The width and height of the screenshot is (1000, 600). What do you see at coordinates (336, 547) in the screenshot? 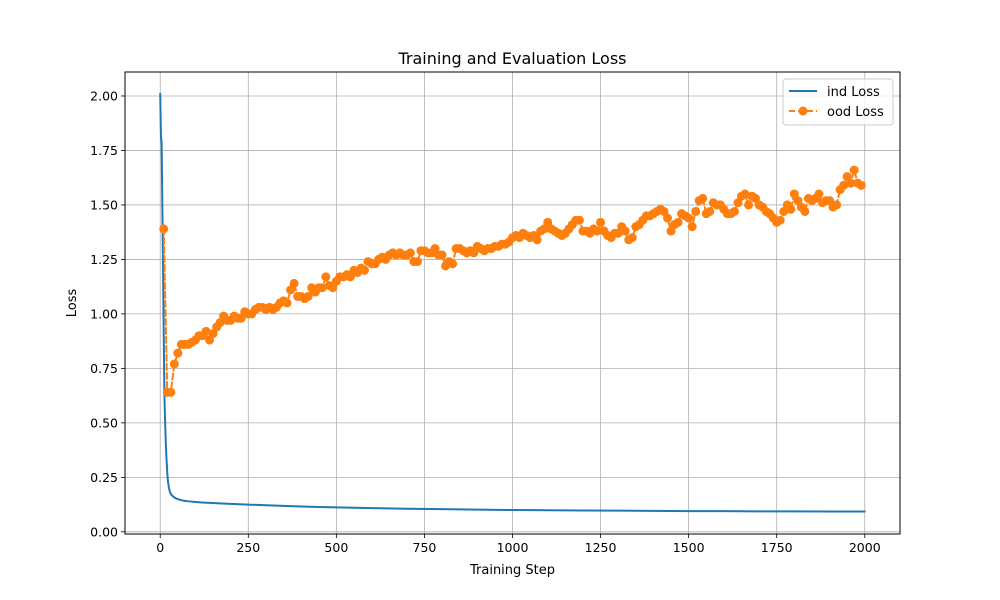
I see `x-tick-label: 500` at bounding box center [336, 547].